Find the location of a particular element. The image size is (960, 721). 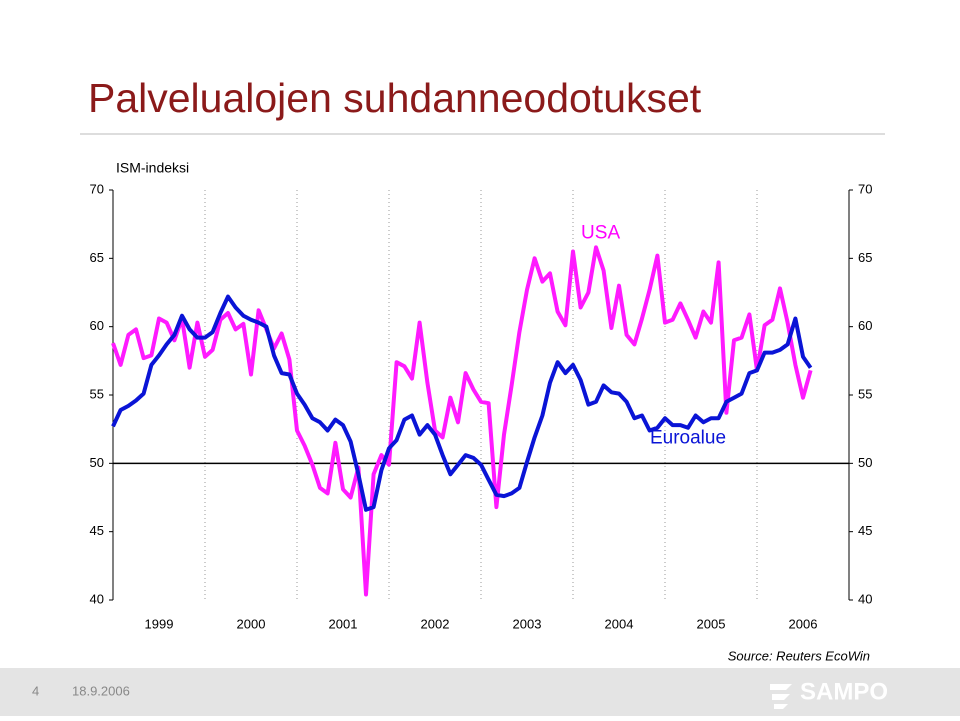

y-tick-label: 40 is located at coordinates (97, 598).